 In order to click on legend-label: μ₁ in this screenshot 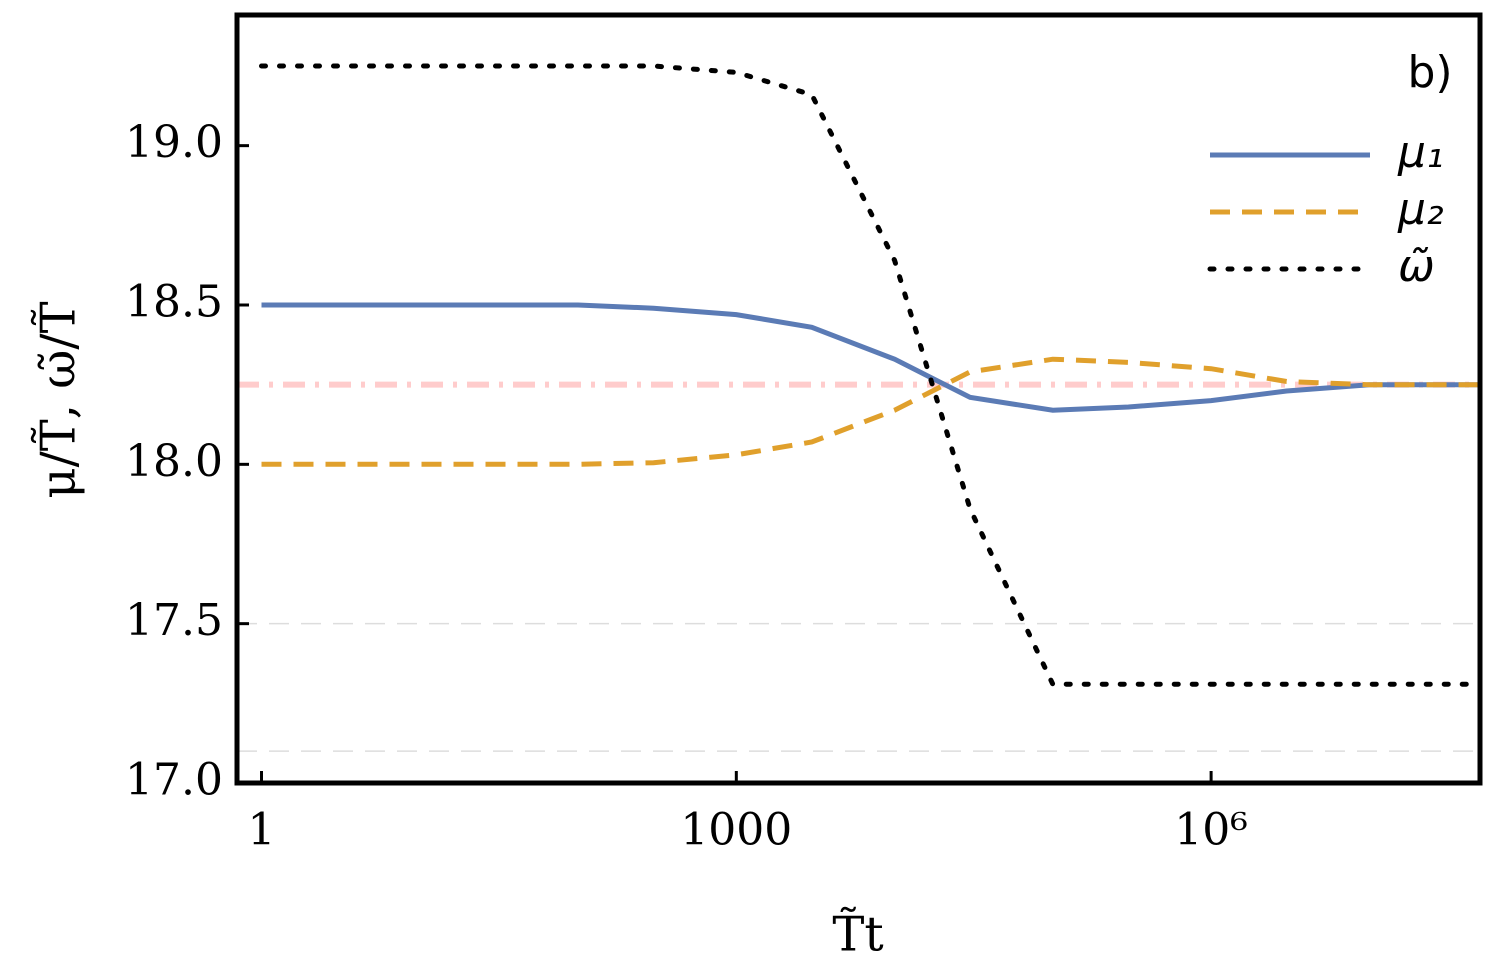, I will do `click(1420, 152)`.